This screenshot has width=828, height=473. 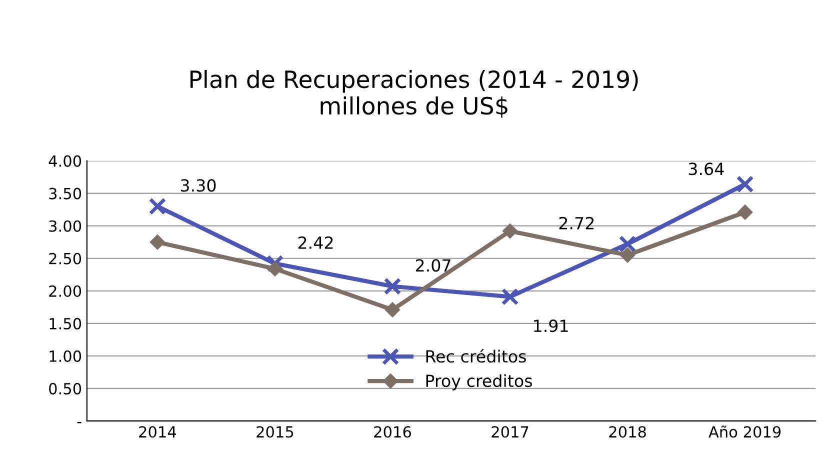 What do you see at coordinates (65, 161) in the screenshot?
I see `y-tick-label: 4.00` at bounding box center [65, 161].